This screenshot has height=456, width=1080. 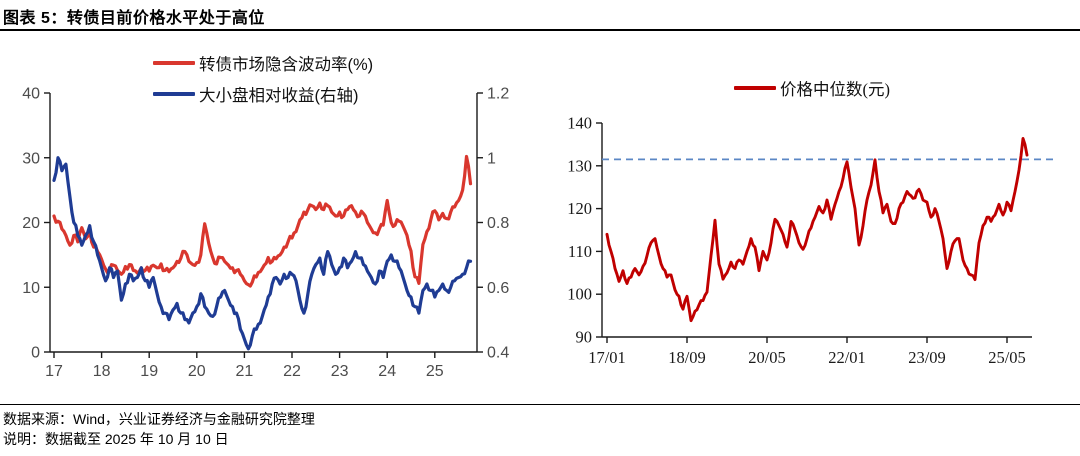 I want to click on svg-text: 120, so click(x=579, y=208).